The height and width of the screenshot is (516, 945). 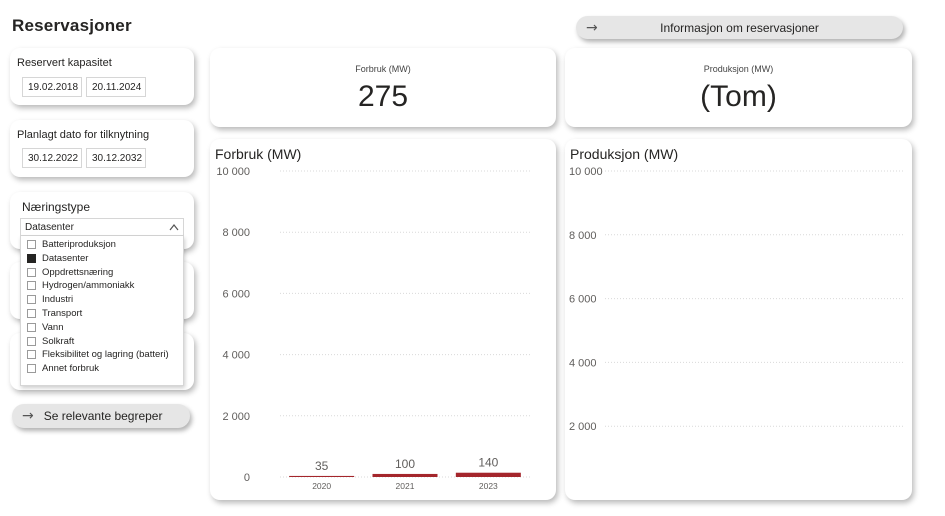 I want to click on industry-label: Næringstype, so click(x=56, y=207).